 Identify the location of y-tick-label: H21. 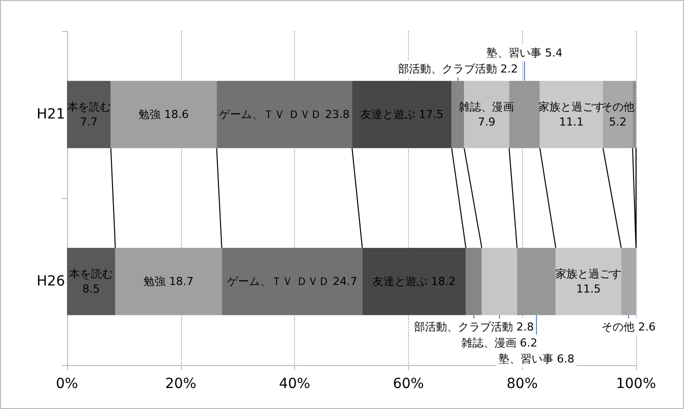
(50, 114).